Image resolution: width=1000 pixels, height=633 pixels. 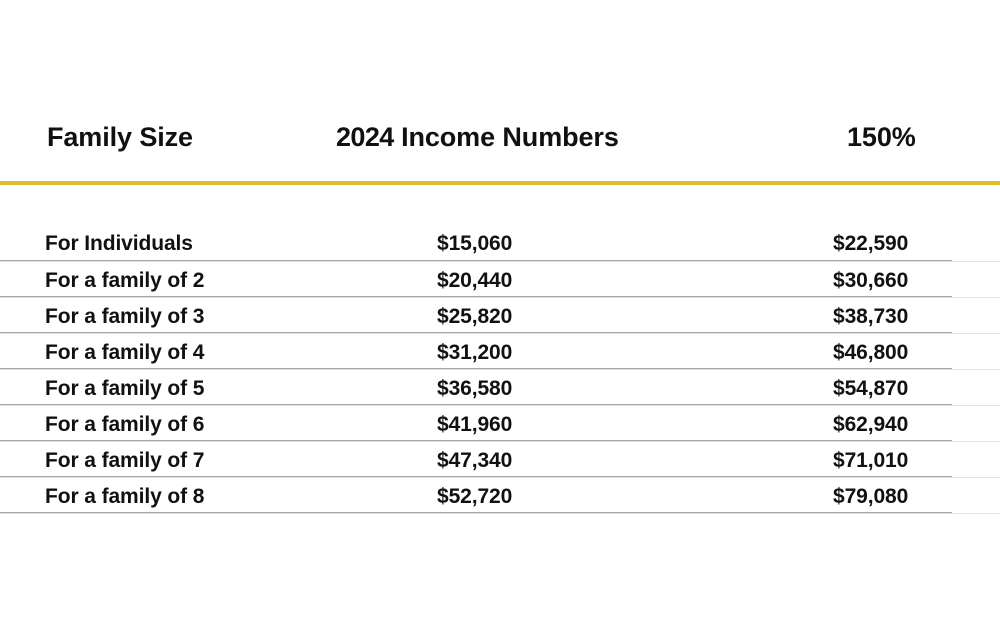 I want to click on table-row: For a family of 5 $36,580 $54,870, so click(x=500, y=388).